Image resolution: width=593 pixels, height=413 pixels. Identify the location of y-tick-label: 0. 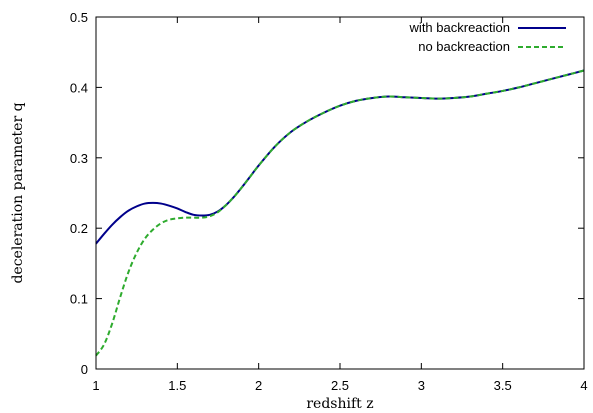
(84, 369).